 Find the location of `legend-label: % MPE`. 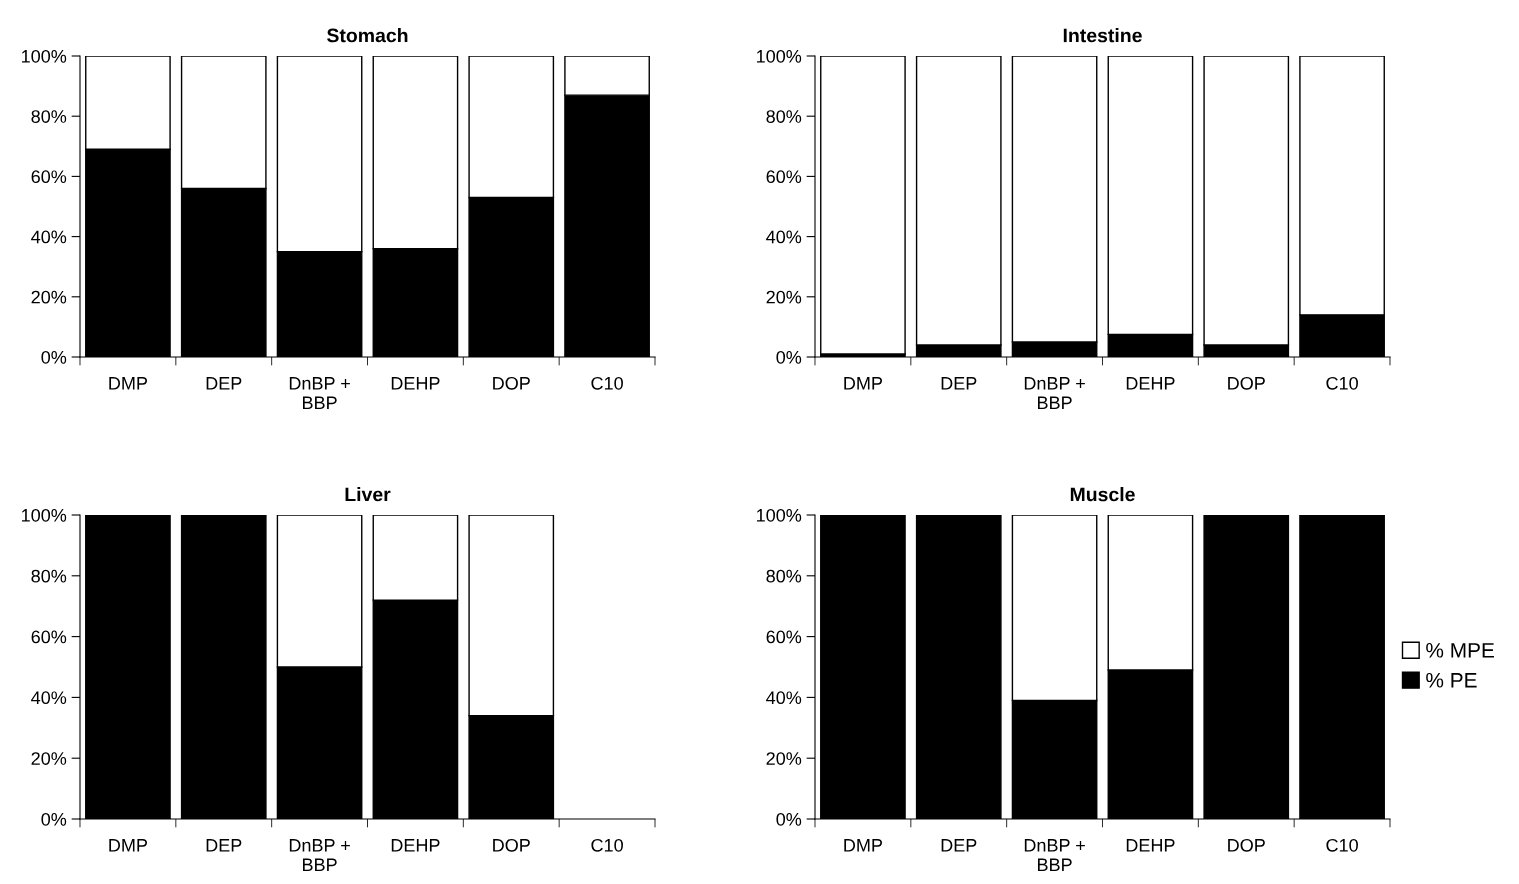

legend-label: % MPE is located at coordinates (1460, 650).